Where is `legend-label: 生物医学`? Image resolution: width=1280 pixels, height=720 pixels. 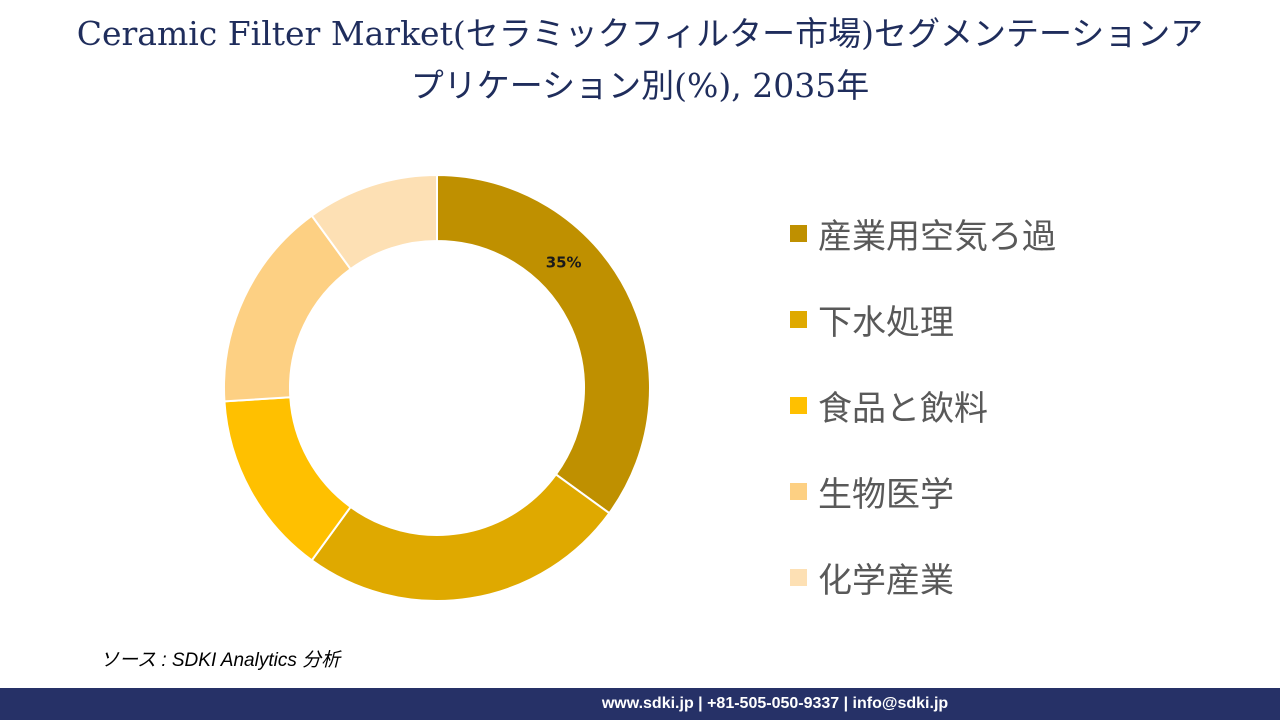
legend-label: 生物医学 is located at coordinates (886, 494).